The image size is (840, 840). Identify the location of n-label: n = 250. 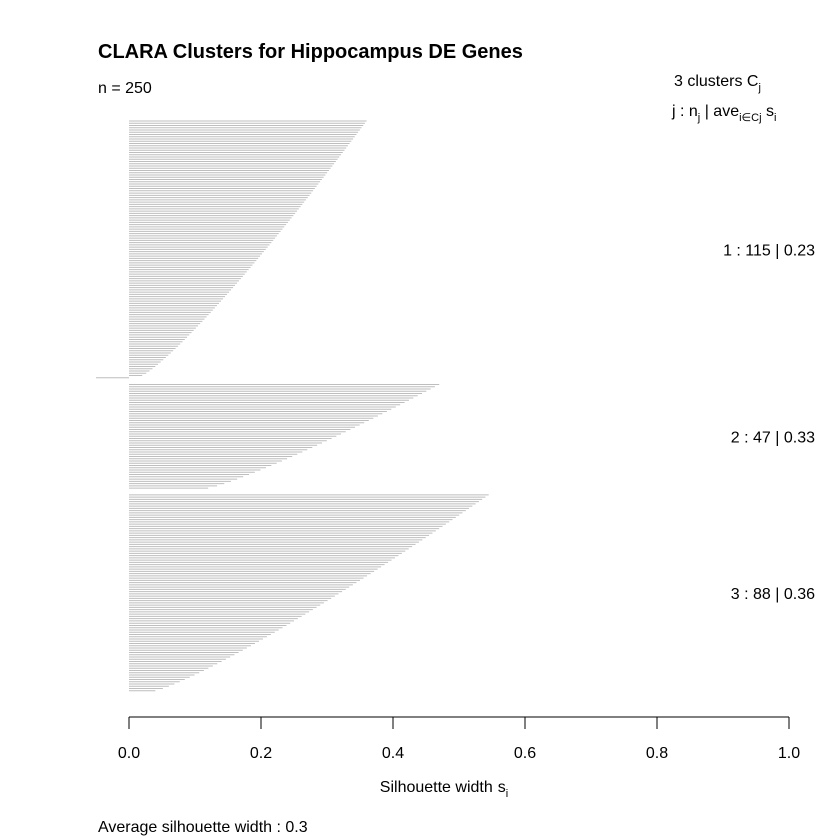
(125, 88).